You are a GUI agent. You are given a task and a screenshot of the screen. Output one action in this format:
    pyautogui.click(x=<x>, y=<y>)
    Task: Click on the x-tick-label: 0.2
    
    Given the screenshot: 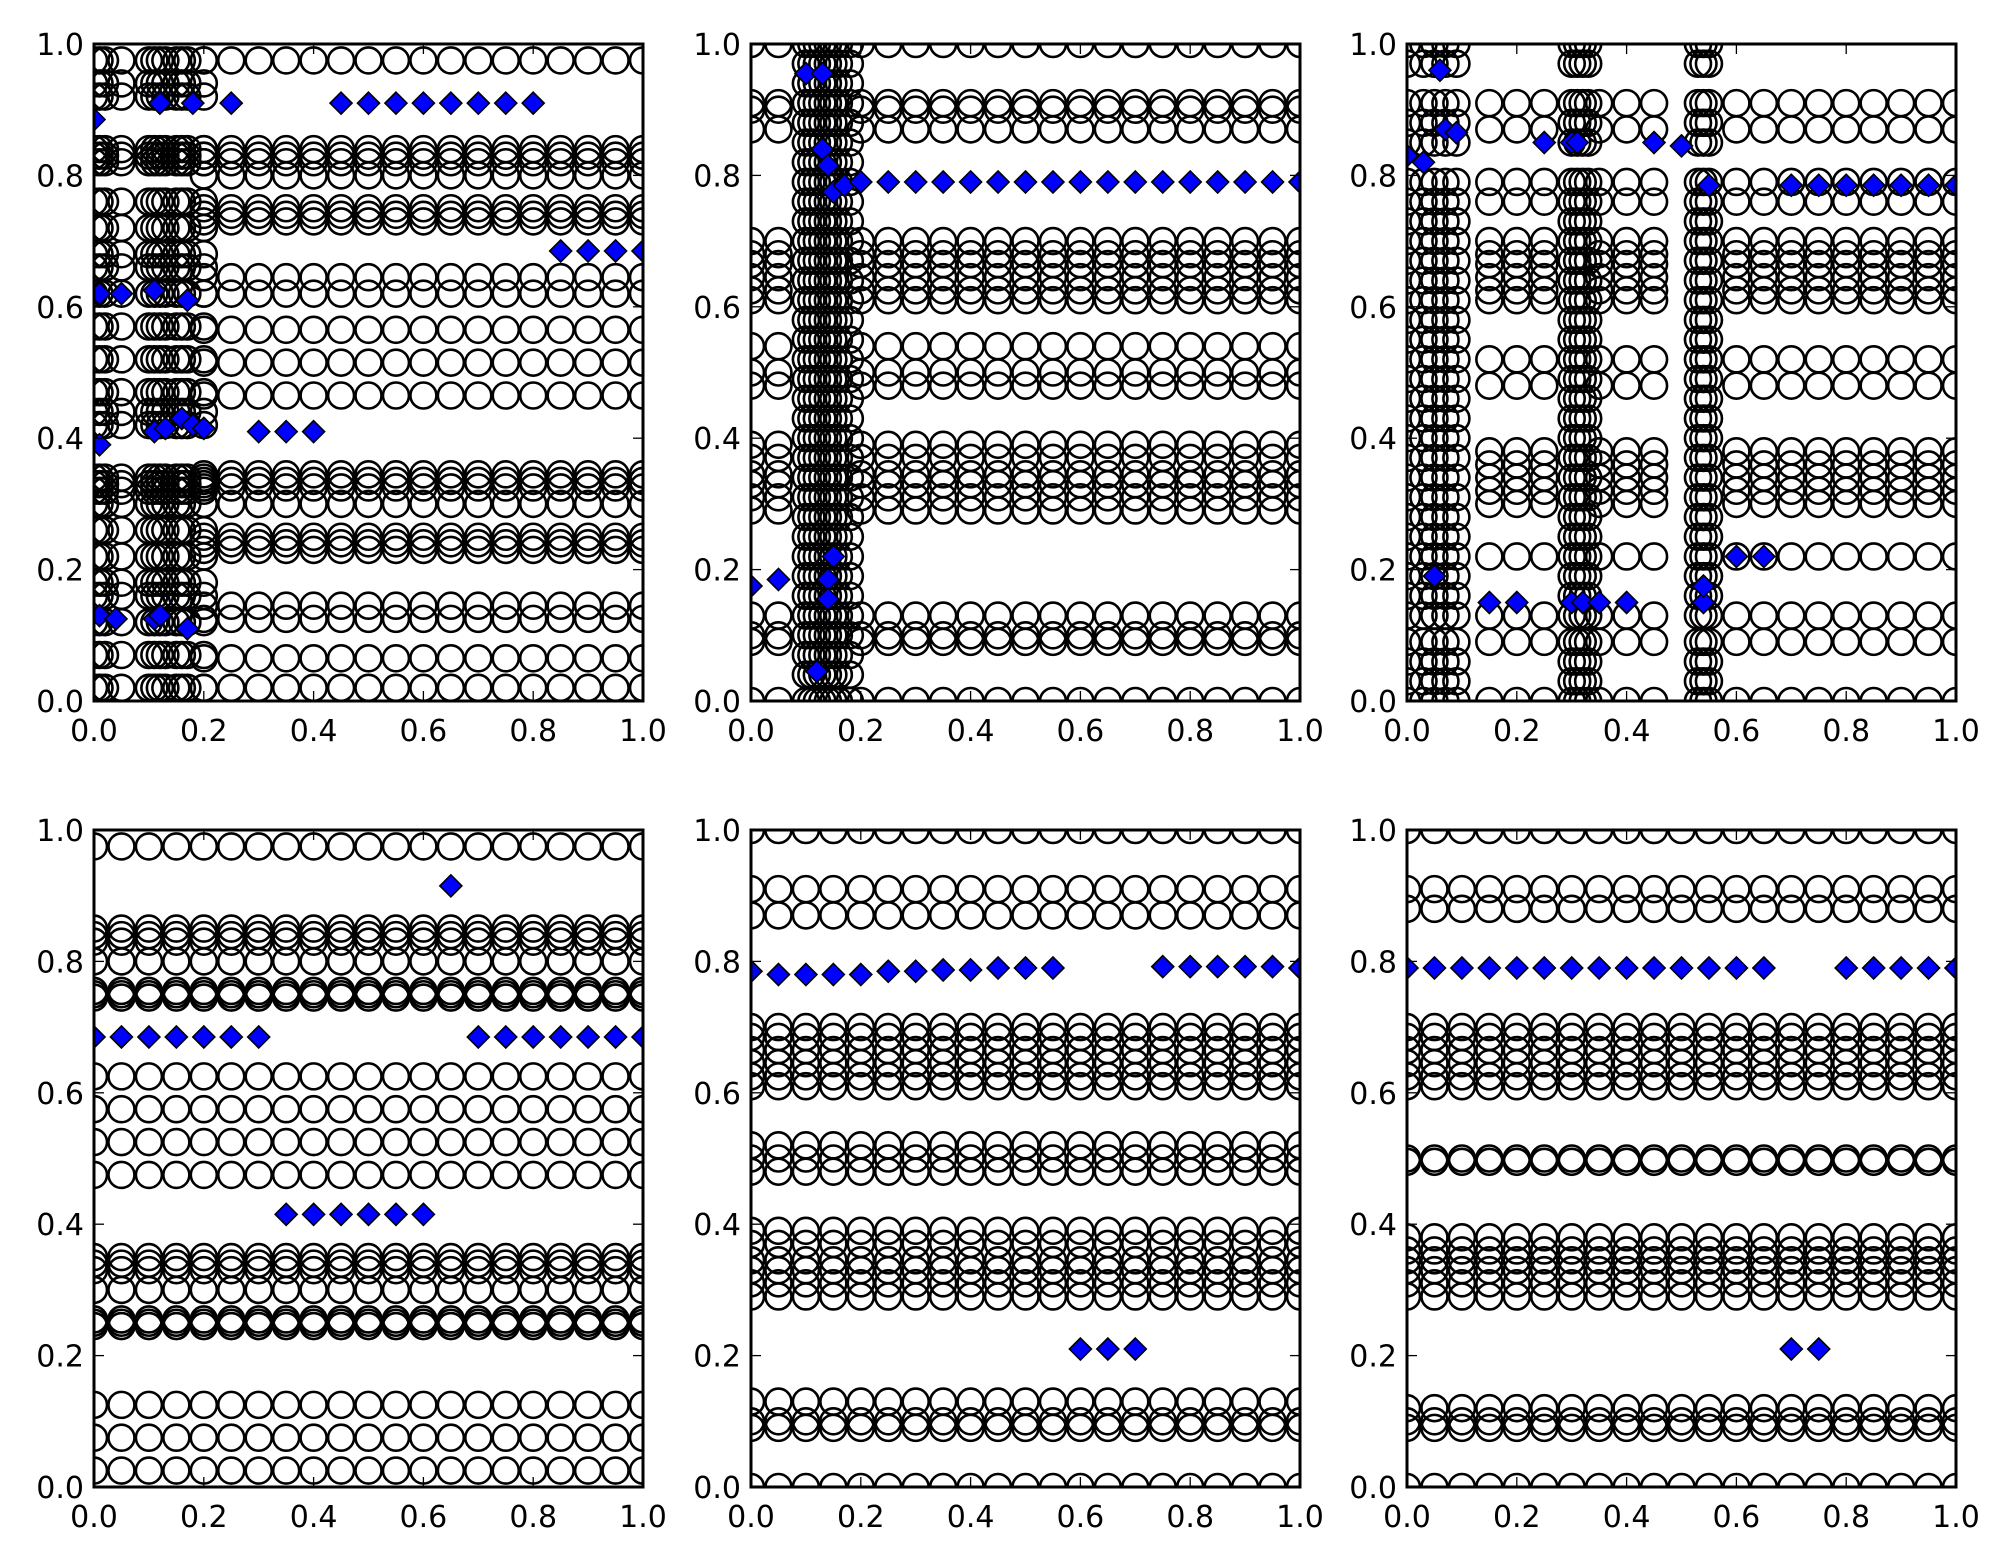 What is the action you would take?
    pyautogui.click(x=204, y=1517)
    